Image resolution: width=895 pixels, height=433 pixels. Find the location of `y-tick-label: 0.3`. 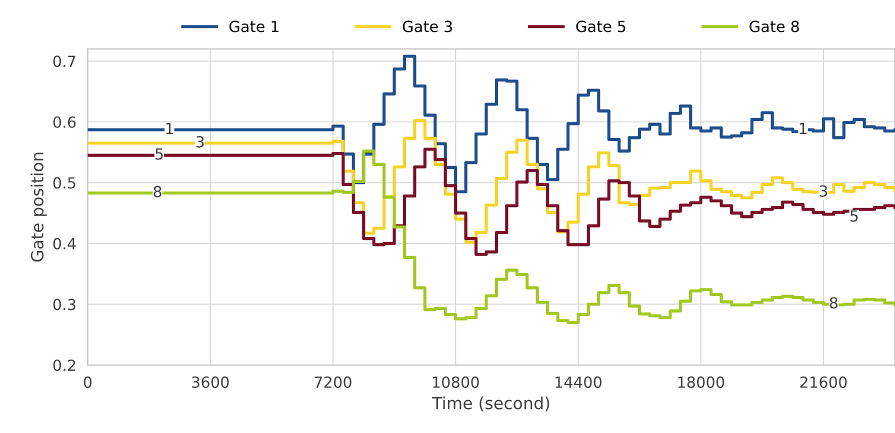

y-tick-label: 0.3 is located at coordinates (64, 304).